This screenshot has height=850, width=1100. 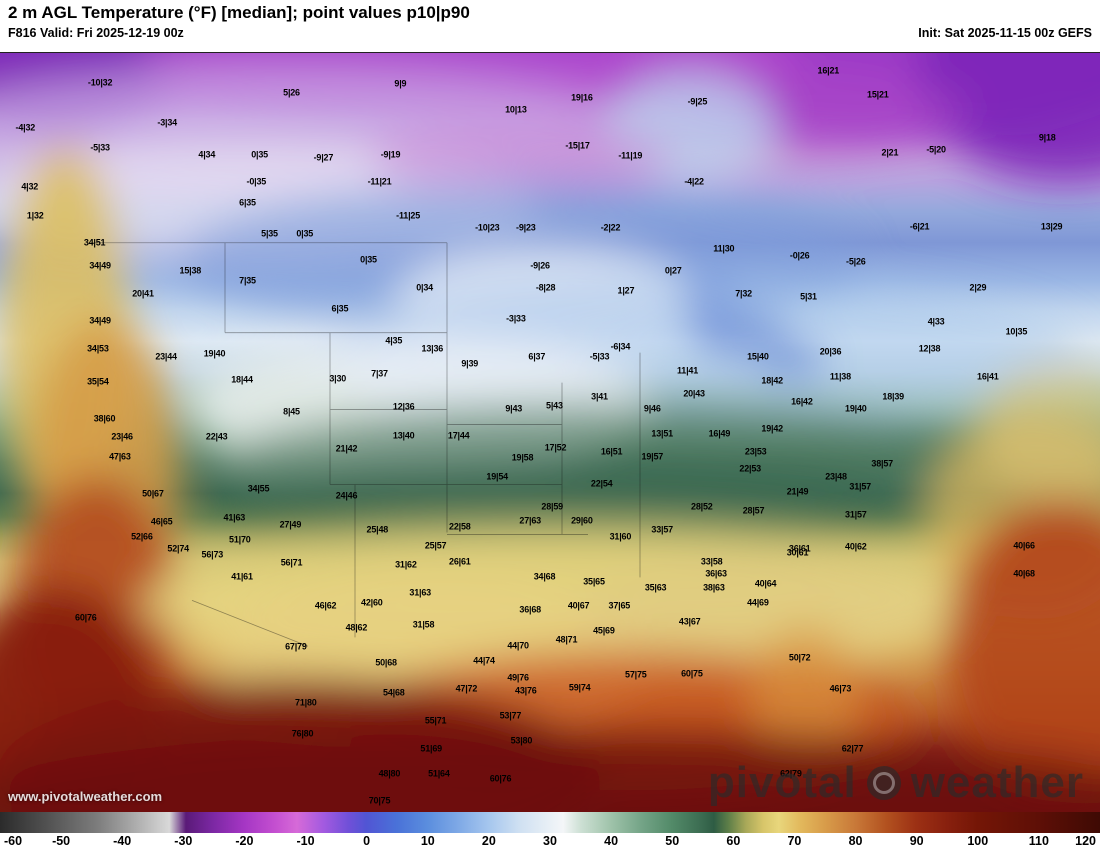 I want to click on point-value-label: 5|43, so click(x=554, y=405).